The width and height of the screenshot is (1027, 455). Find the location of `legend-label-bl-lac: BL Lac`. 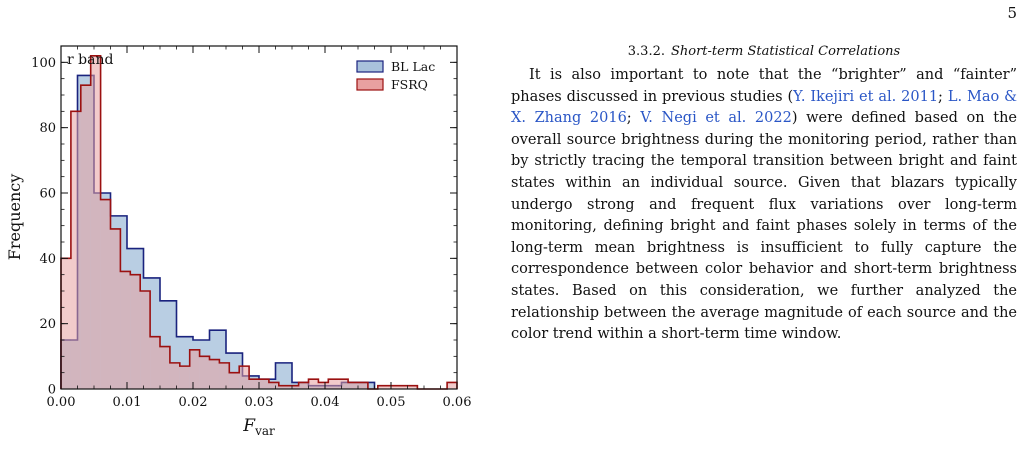

legend-label-bl-lac: BL Lac is located at coordinates (413, 66).